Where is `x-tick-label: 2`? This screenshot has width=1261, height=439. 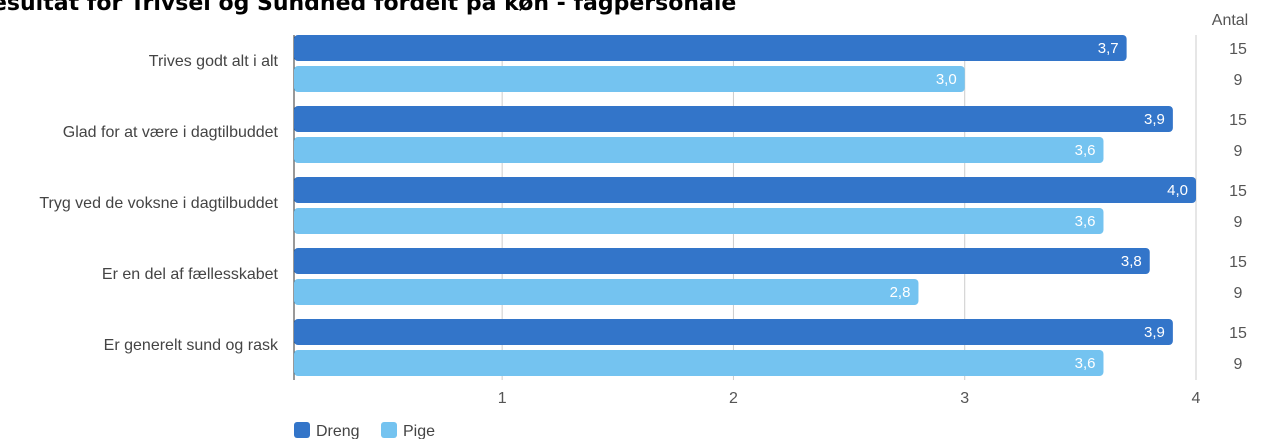
x-tick-label: 2 is located at coordinates (733, 398).